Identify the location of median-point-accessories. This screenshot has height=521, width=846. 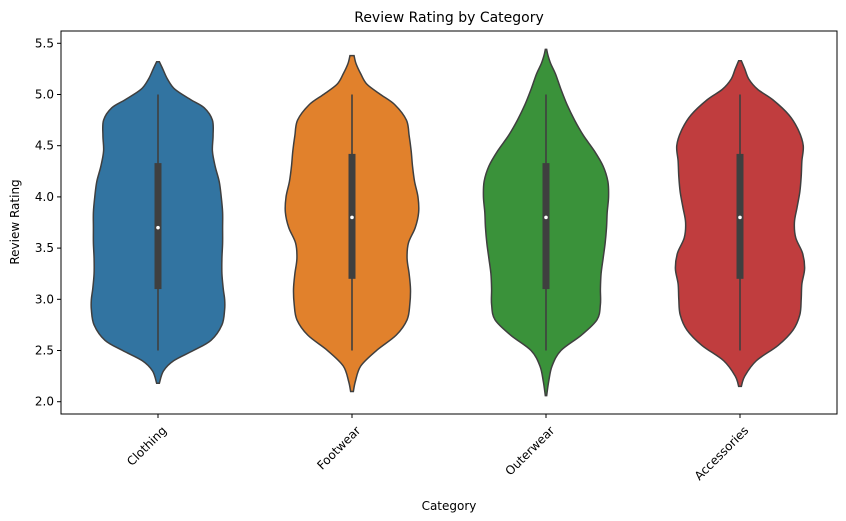
(740, 217).